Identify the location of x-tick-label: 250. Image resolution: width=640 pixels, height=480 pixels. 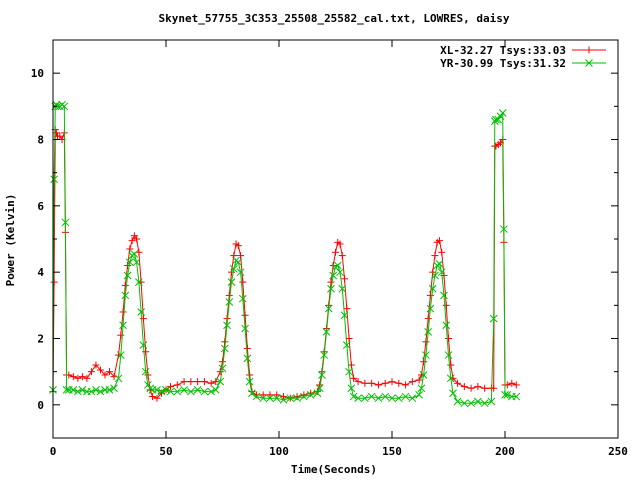
(618, 451).